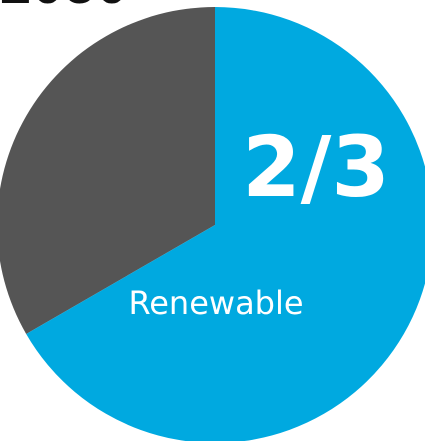 This screenshot has width=425, height=441. Describe the element at coordinates (100, 7) in the screenshot. I see `chart-title: 2050` at that location.